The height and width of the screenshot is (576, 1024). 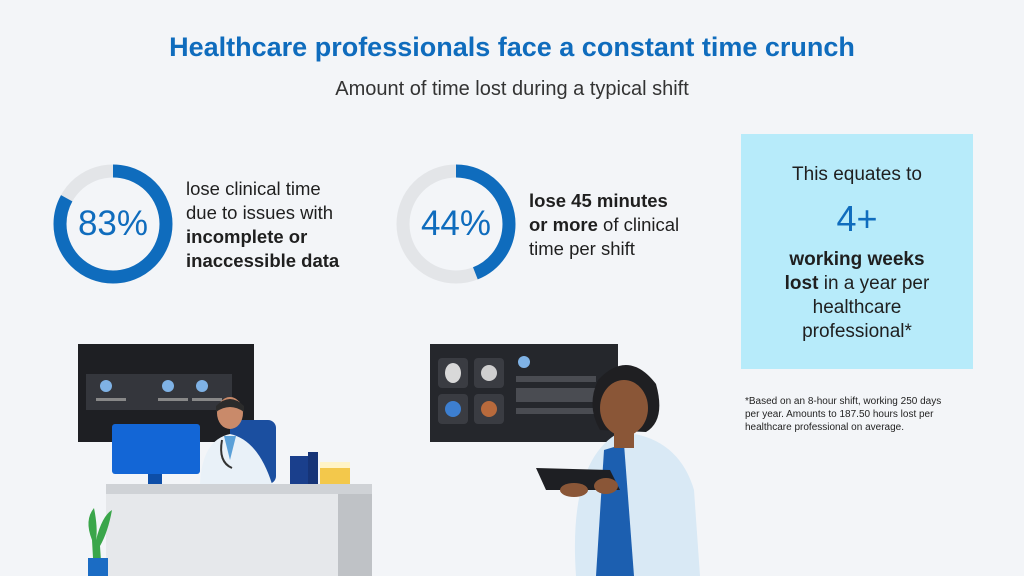 What do you see at coordinates (239, 489) in the screenshot?
I see `desk-top` at bounding box center [239, 489].